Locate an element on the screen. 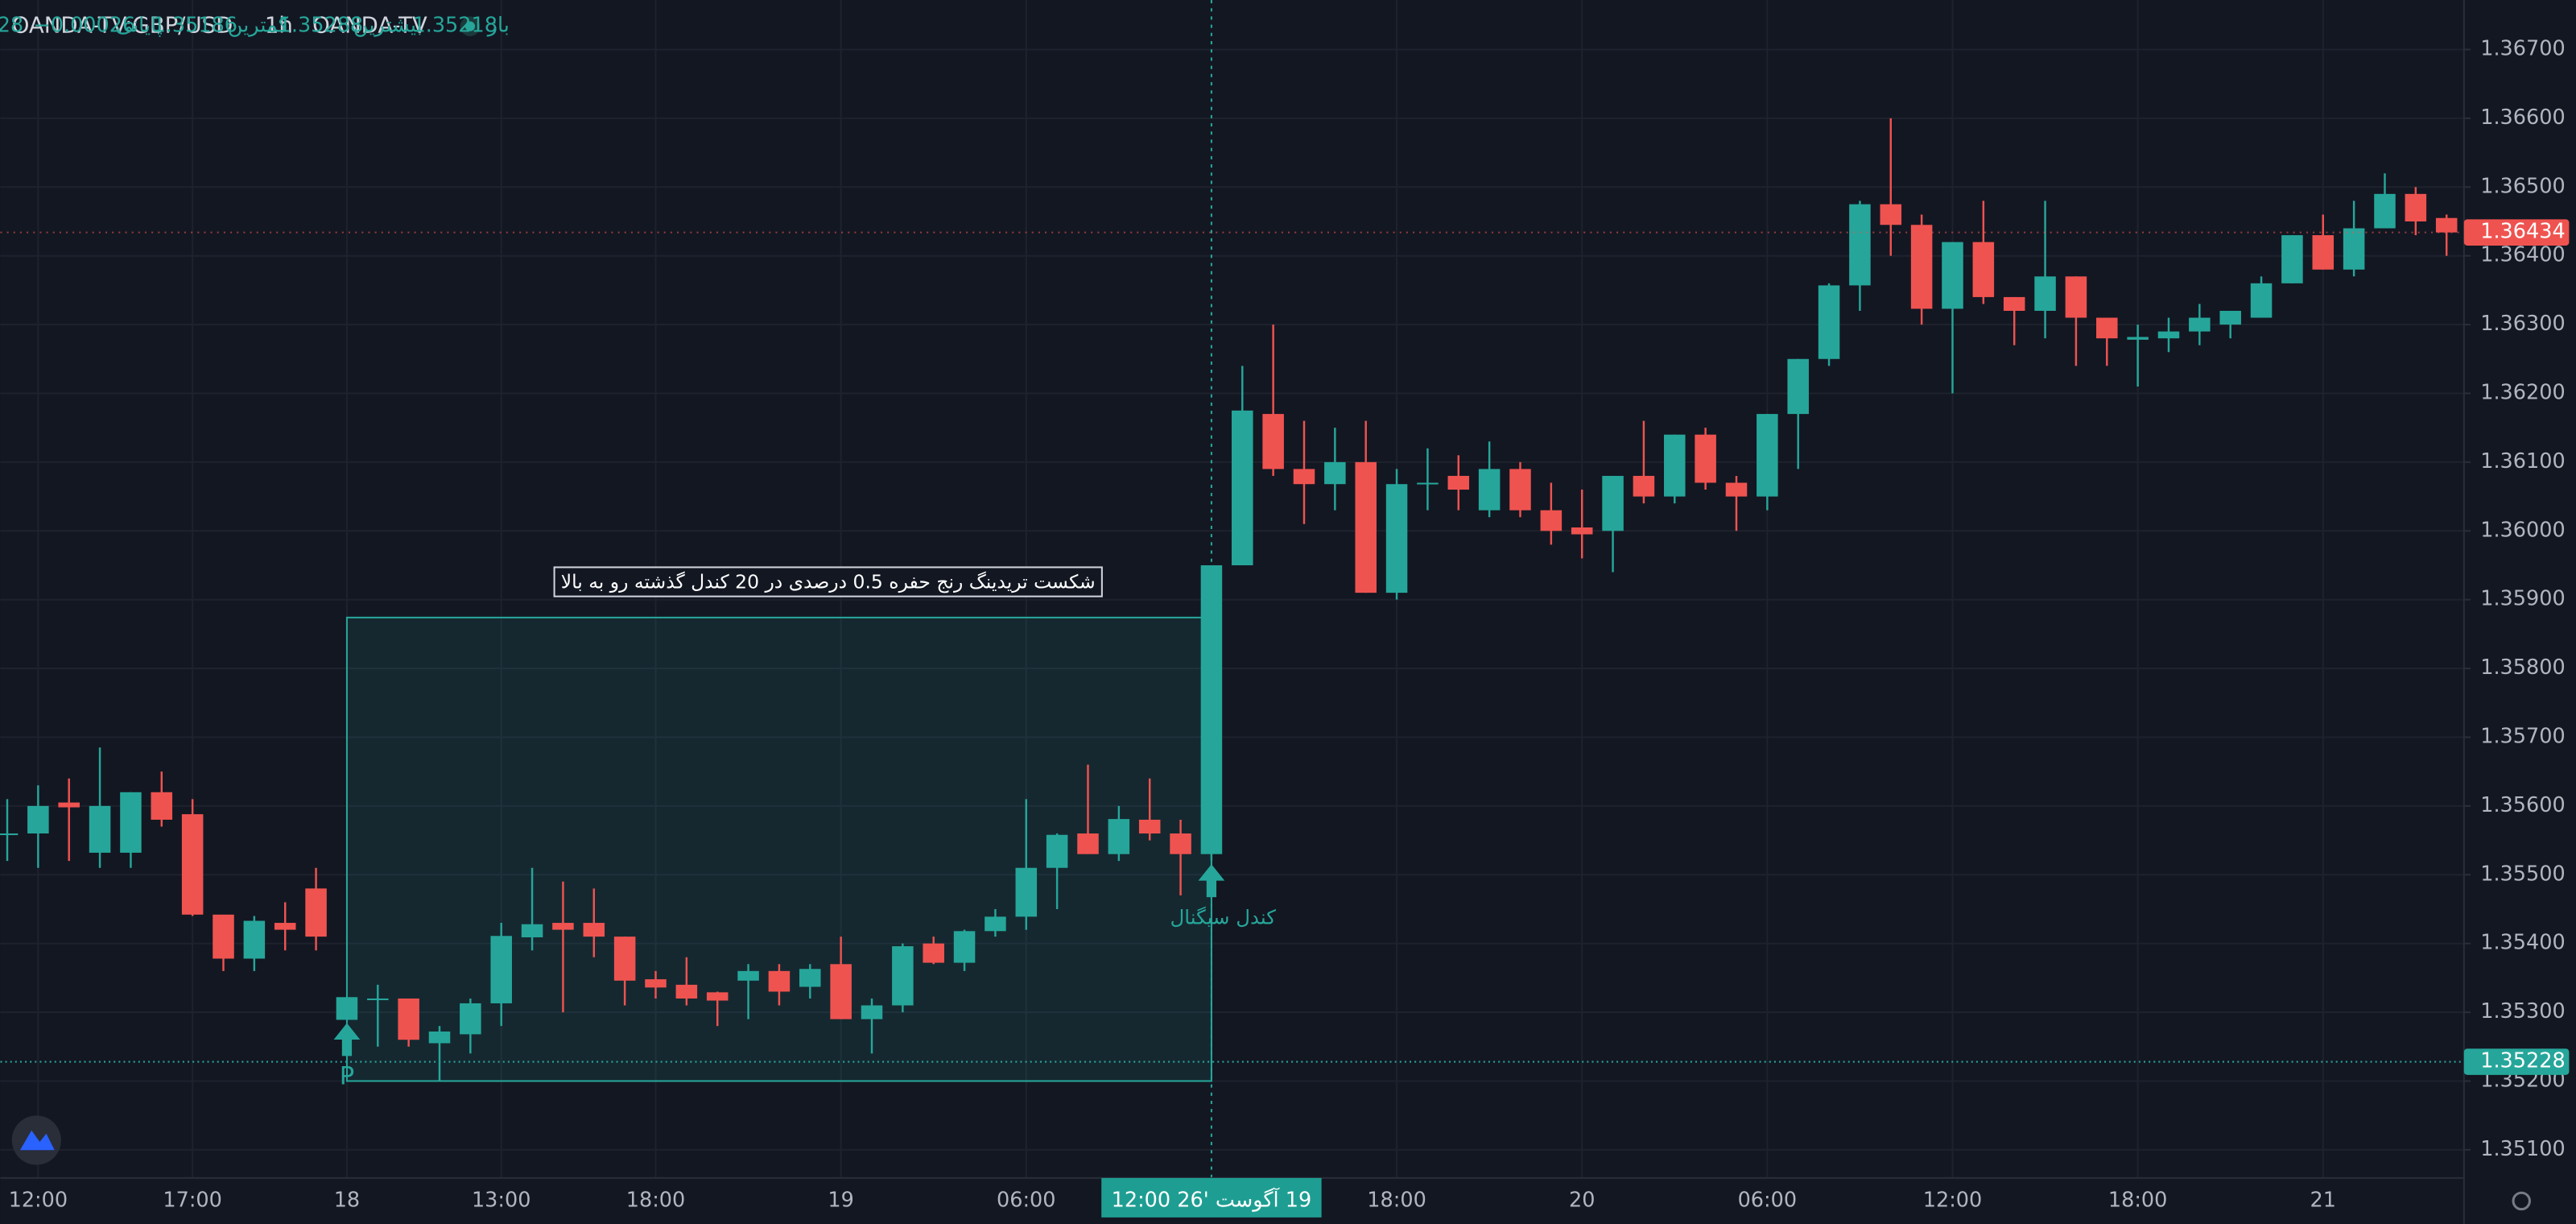 The height and width of the screenshot is (1224, 2576). x-tick-label: 13:00 is located at coordinates (501, 1200).